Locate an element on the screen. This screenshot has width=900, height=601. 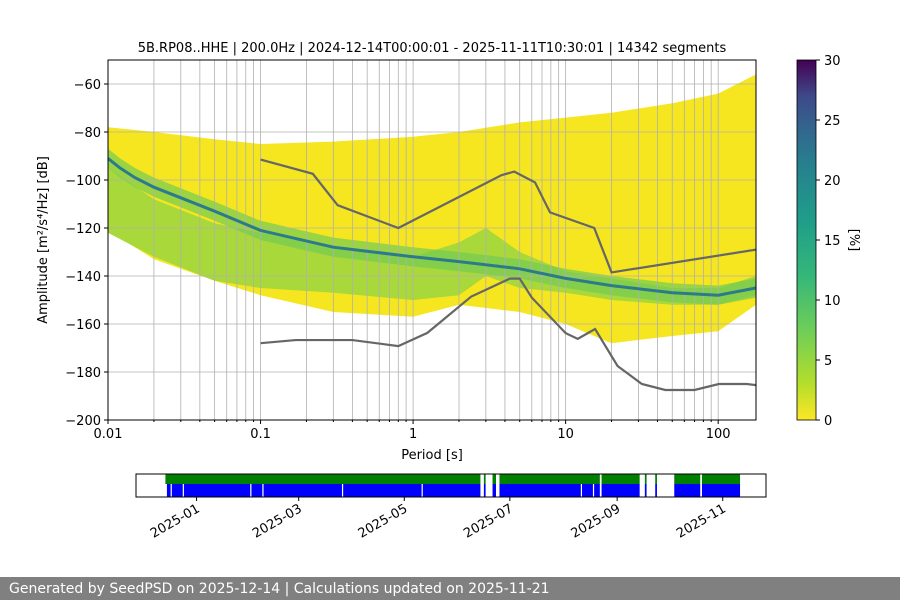
colorbar-label: [%] is located at coordinates (853, 240).